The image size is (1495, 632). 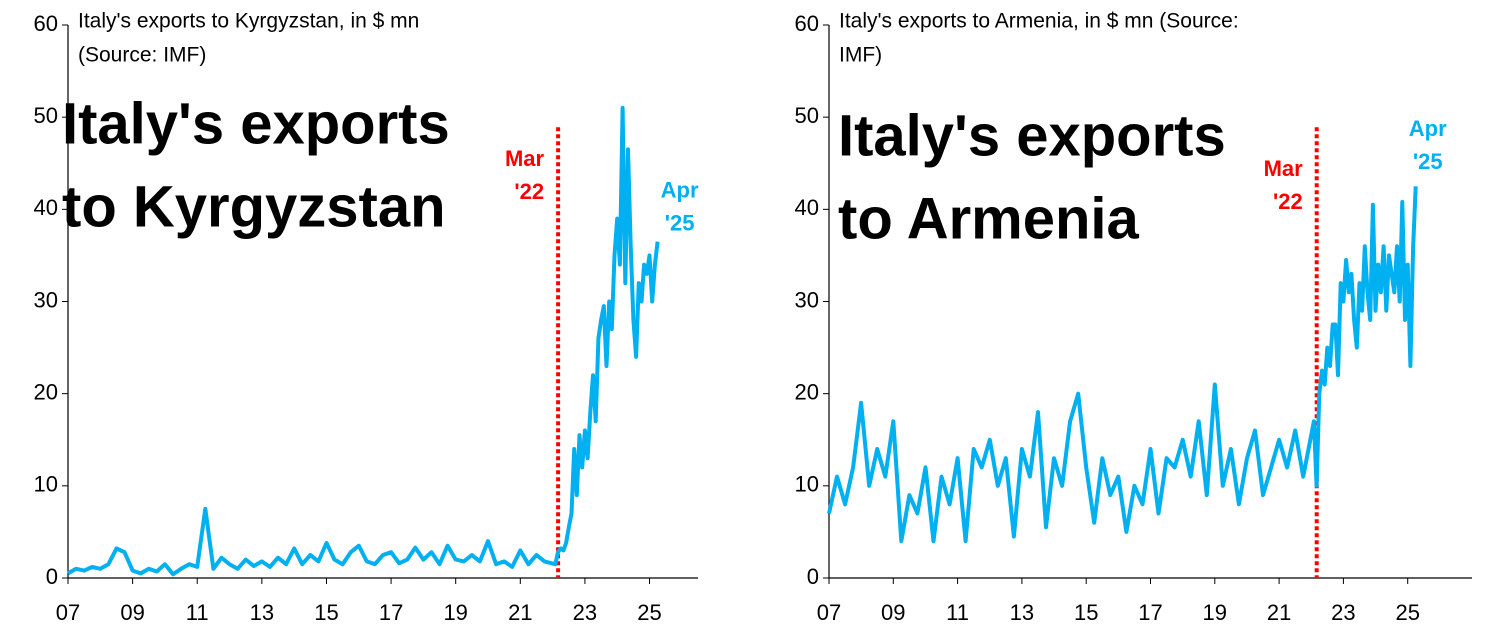 What do you see at coordinates (142, 55) in the screenshot?
I see `chart-subtitle: (Source: IMF)` at bounding box center [142, 55].